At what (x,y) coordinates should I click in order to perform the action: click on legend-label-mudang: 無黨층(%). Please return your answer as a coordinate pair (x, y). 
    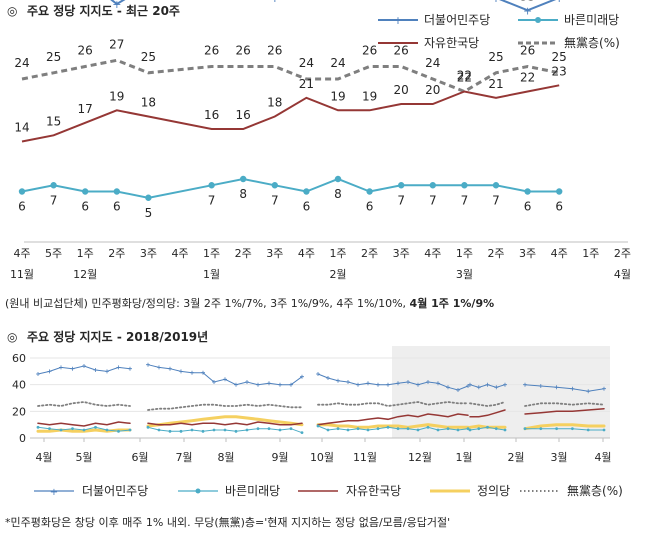
    Looking at the image, I should click on (595, 490).